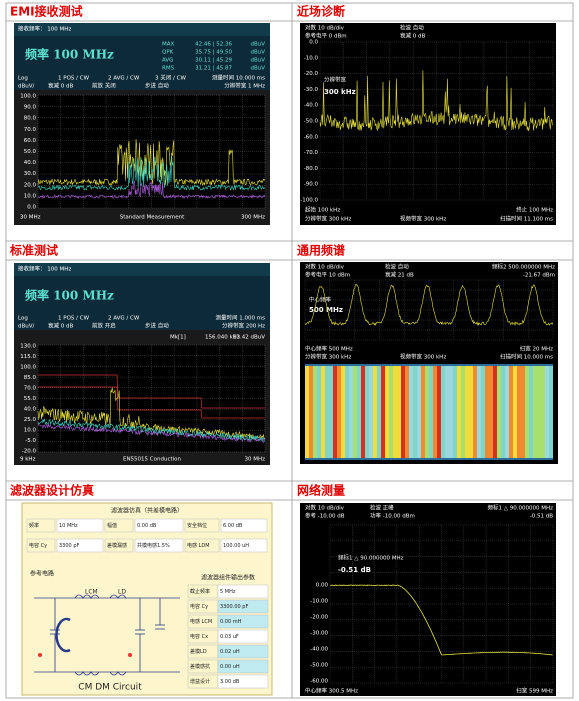  Describe the element at coordinates (91, 592) in the screenshot. I see `circuit-label: LCM` at that location.